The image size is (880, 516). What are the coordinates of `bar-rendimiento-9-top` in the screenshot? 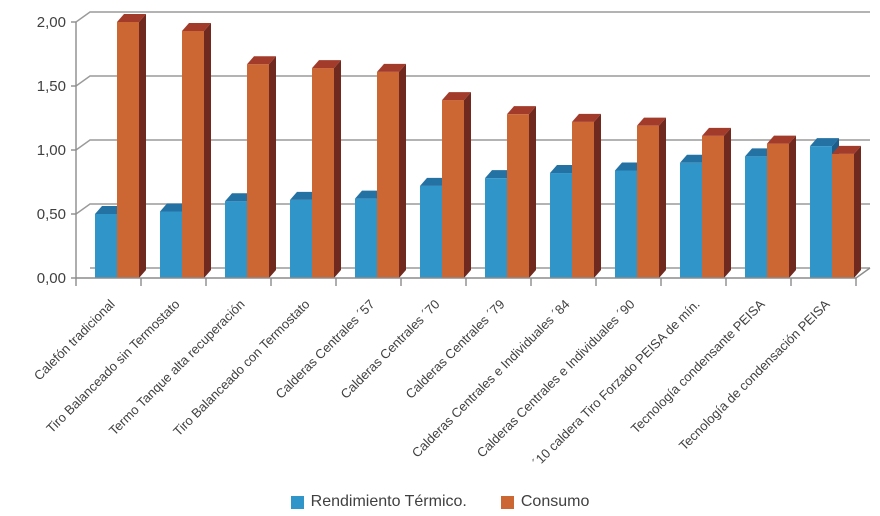 It's located at (629, 166).